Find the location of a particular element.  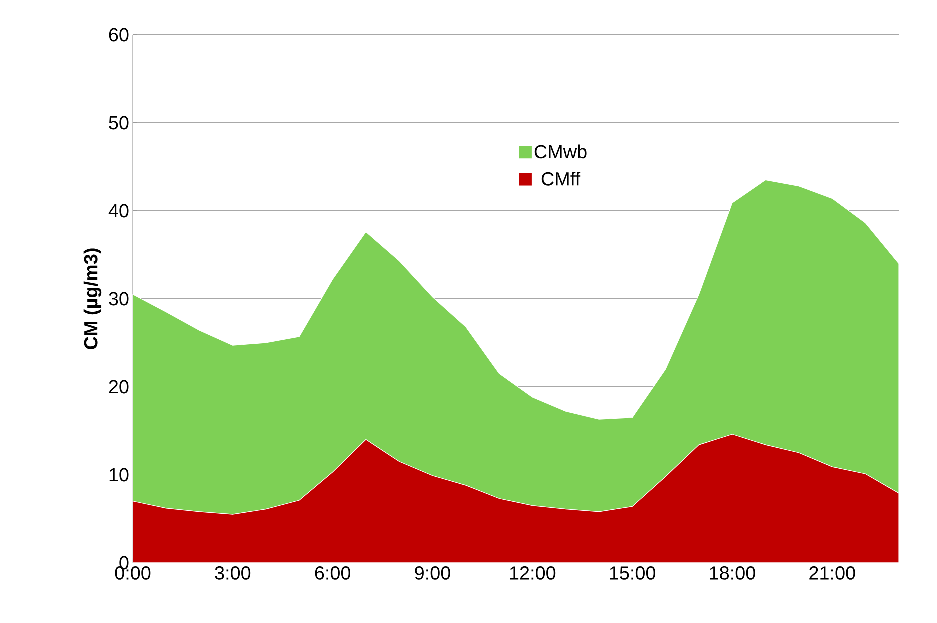

x-tick-label: 9:00 is located at coordinates (432, 573).